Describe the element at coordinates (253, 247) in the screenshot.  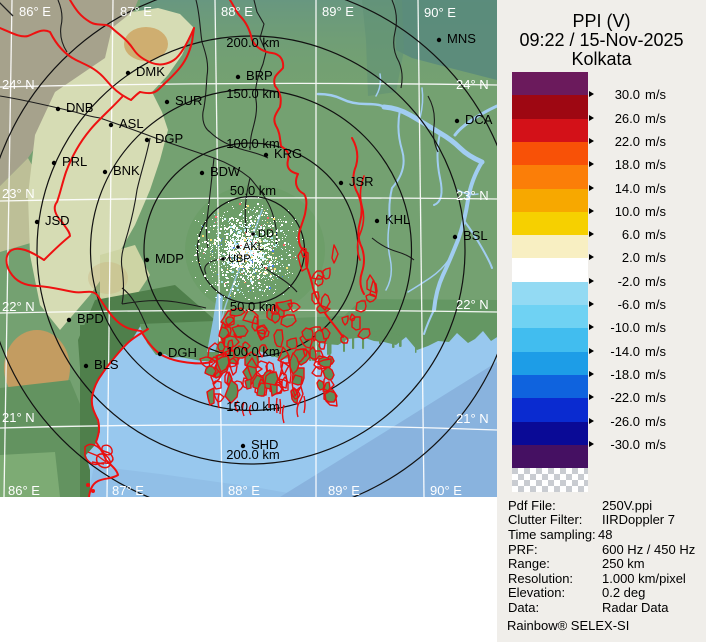
I see `svg-text: AKL` at that location.